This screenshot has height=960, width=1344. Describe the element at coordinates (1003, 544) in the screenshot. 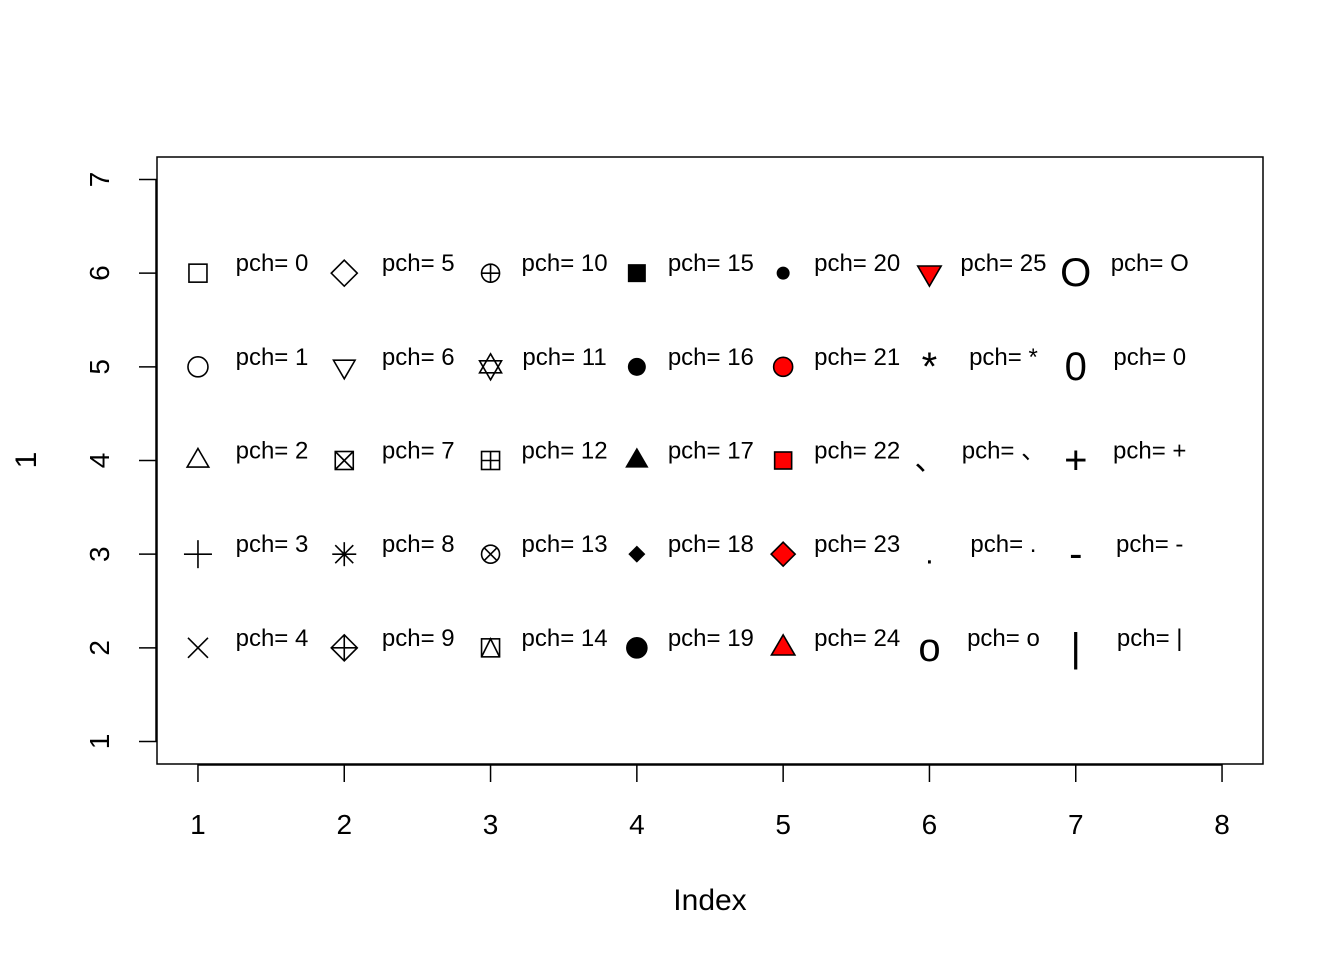

I see `point-label: pch= .` at that location.